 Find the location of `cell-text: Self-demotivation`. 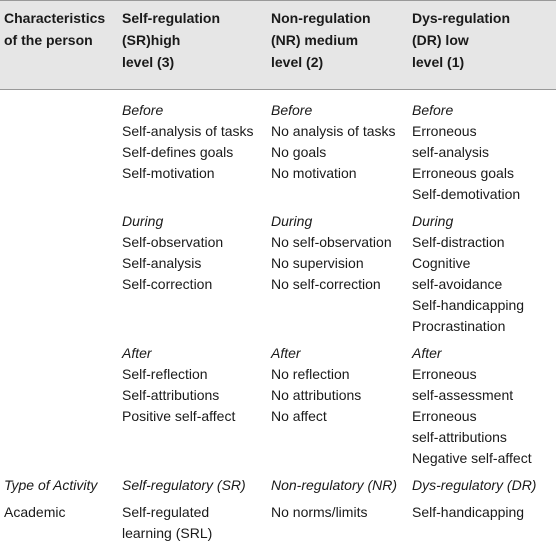

cell-text: Self-demotivation is located at coordinates (466, 194).